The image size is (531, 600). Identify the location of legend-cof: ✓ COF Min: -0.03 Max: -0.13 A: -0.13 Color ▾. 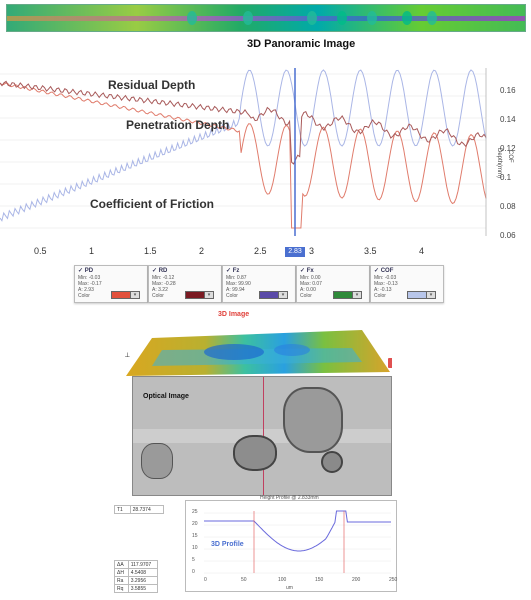
(407, 284).